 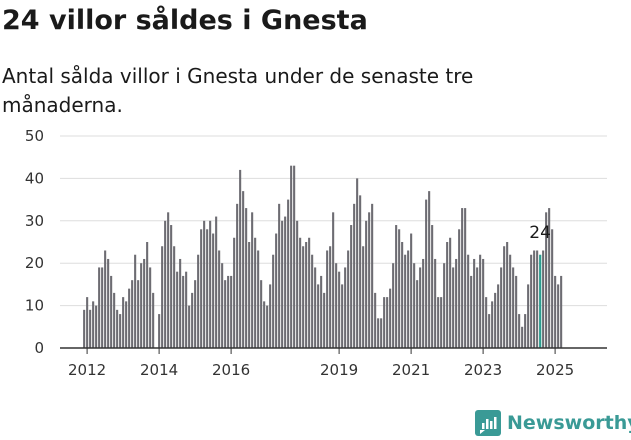 I want to click on y-tick-label-30: 30, so click(x=34, y=221).